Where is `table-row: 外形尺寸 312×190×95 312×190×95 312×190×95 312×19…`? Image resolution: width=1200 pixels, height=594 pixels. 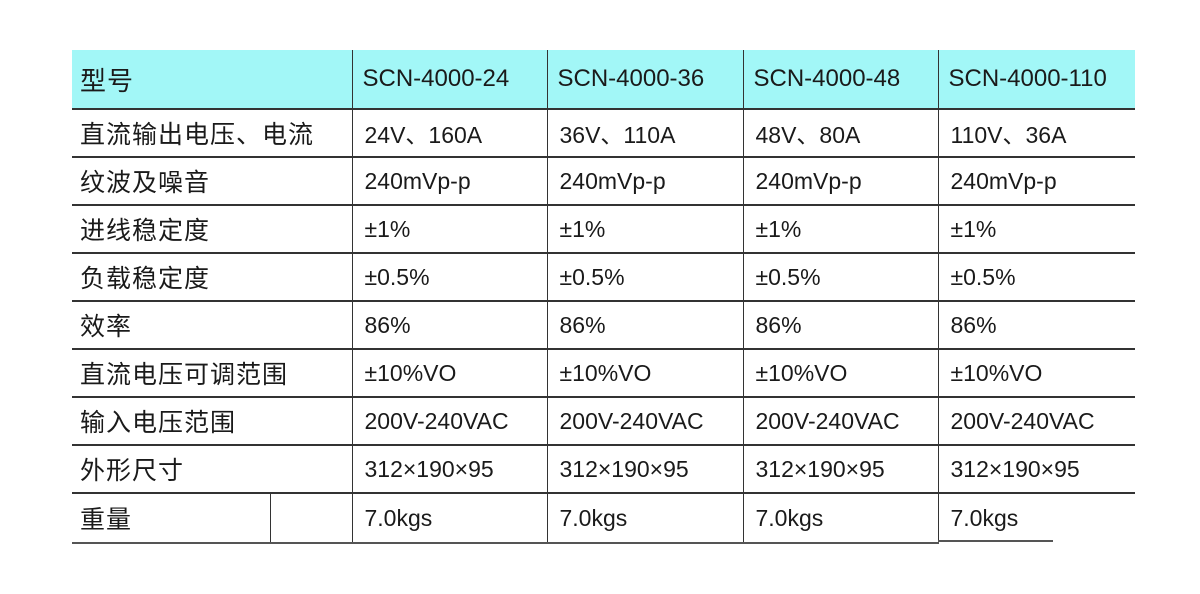
table-row: 外形尺寸 312×190×95 312×190×95 312×190×95 312×19… is located at coordinates (603, 469).